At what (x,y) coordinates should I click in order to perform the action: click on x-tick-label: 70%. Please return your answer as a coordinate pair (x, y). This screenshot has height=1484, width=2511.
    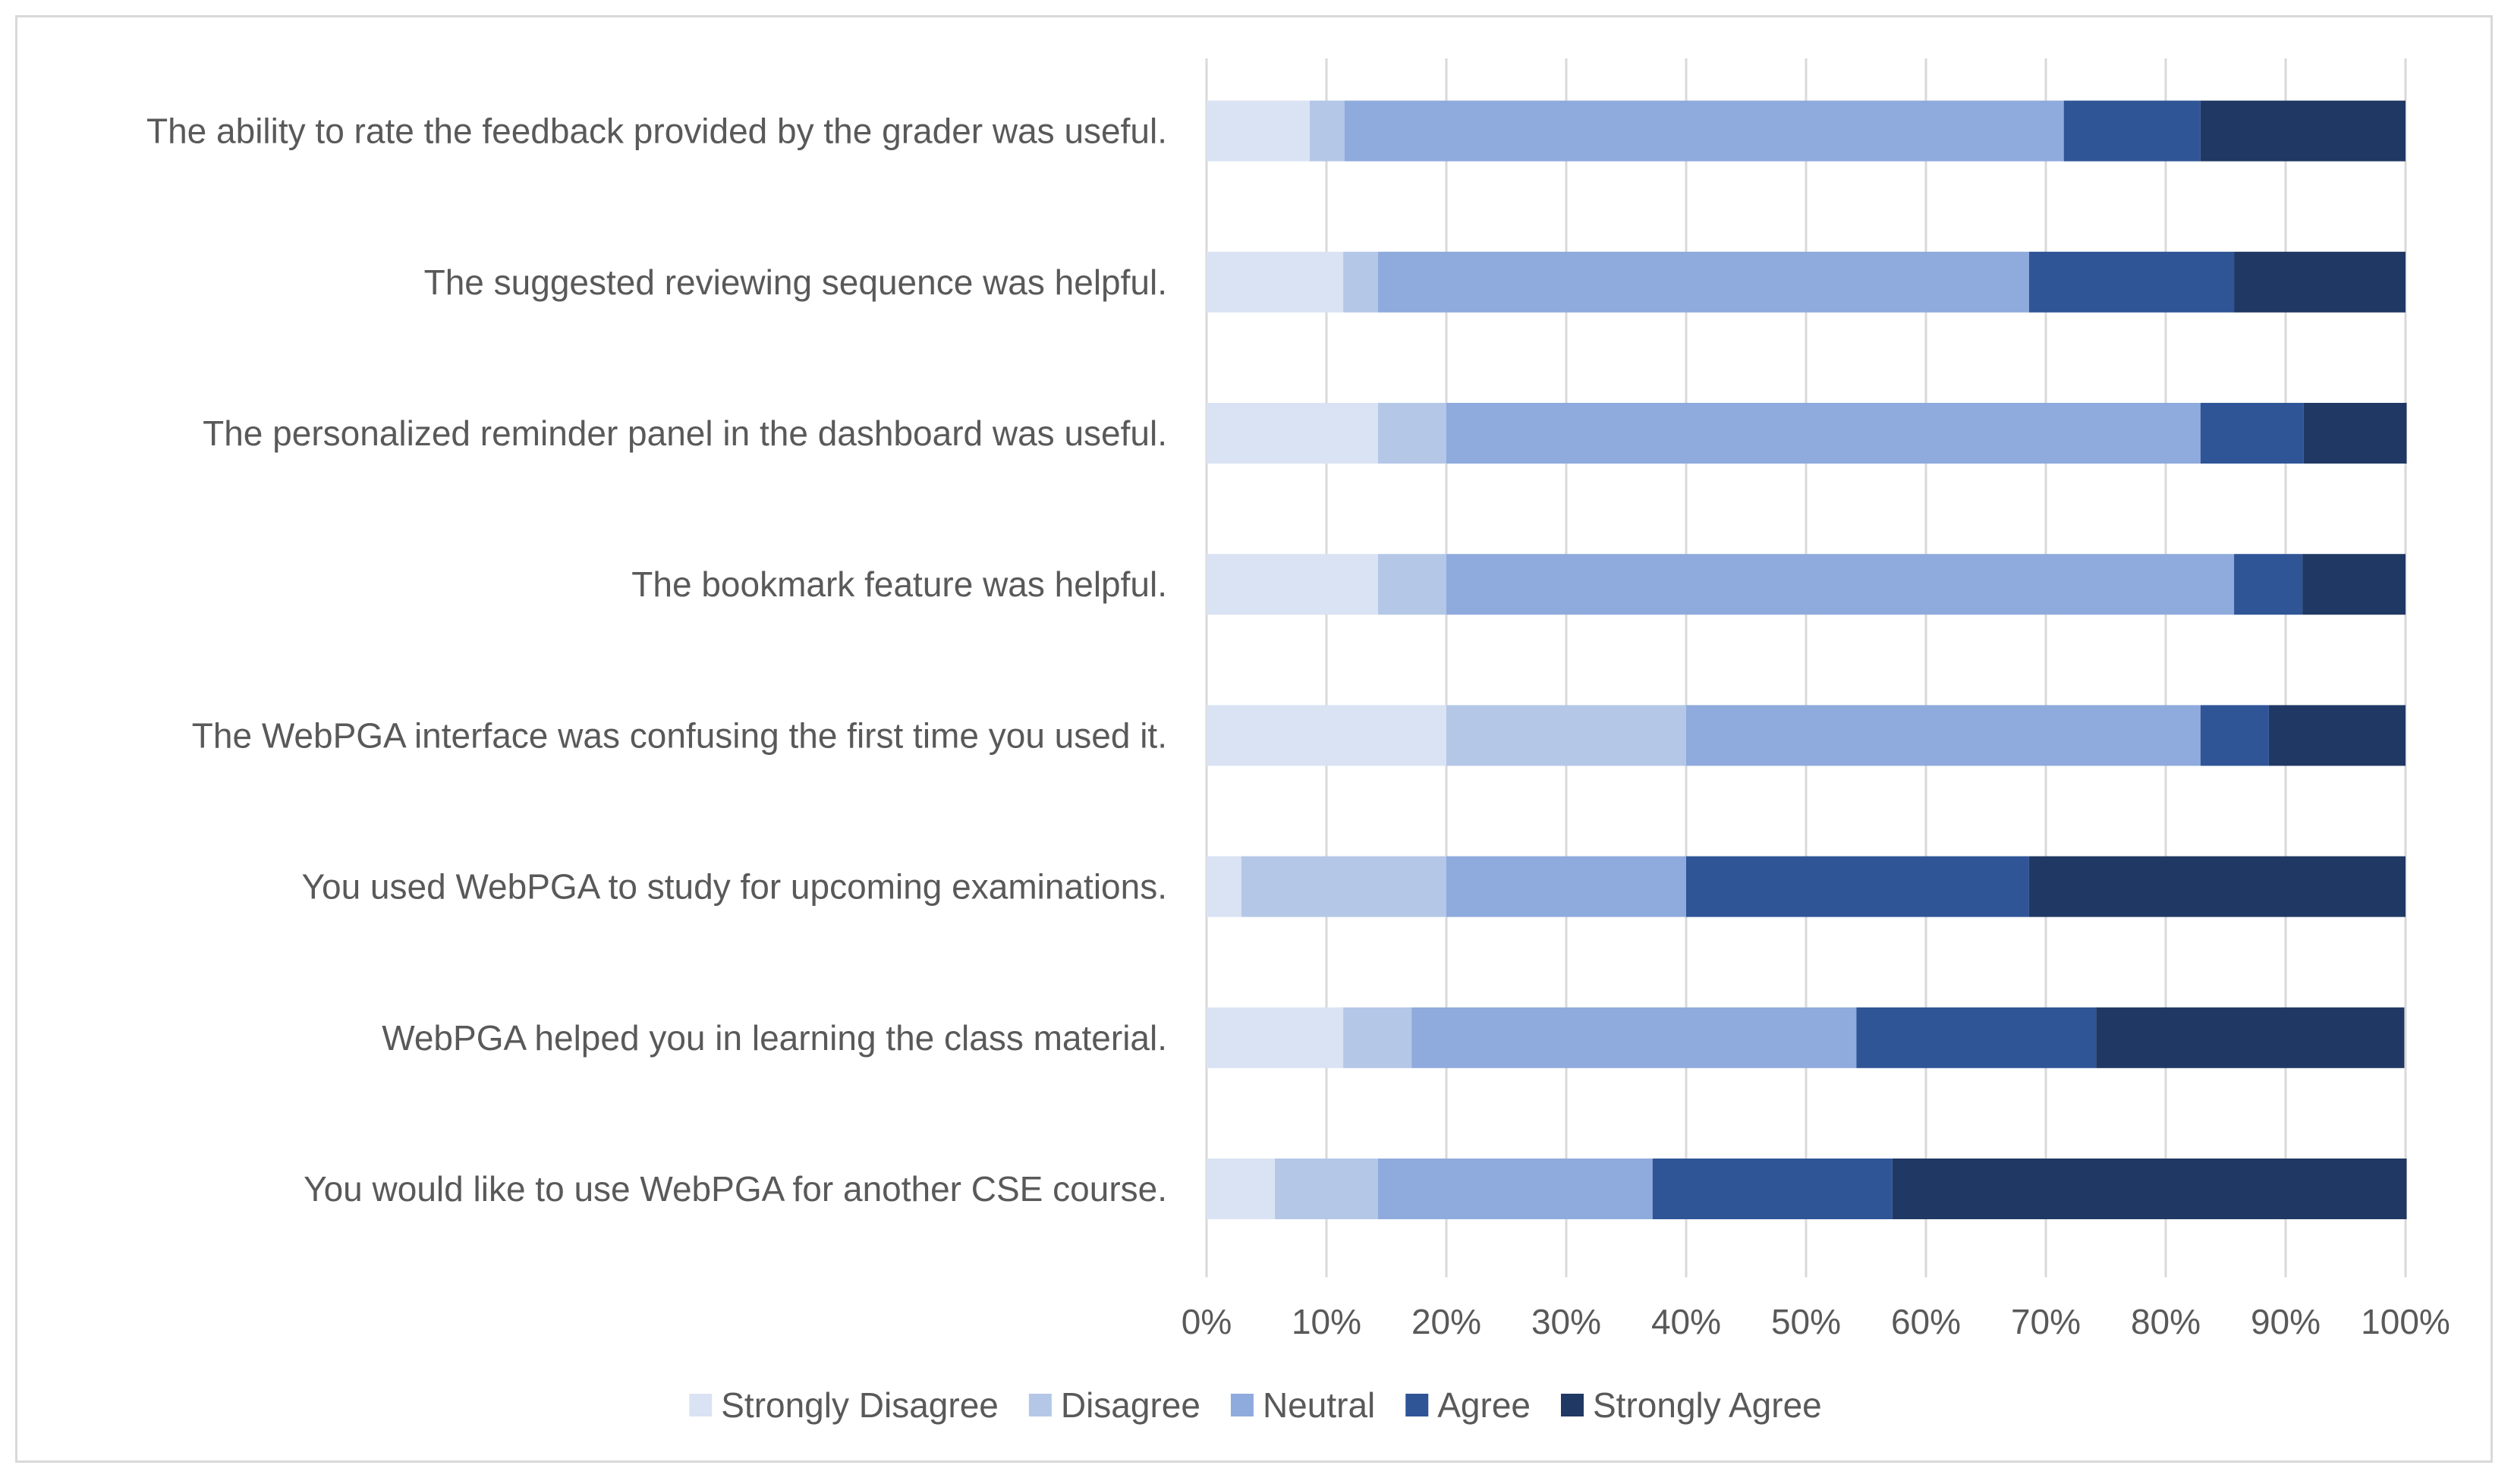
    Looking at the image, I should click on (2046, 1321).